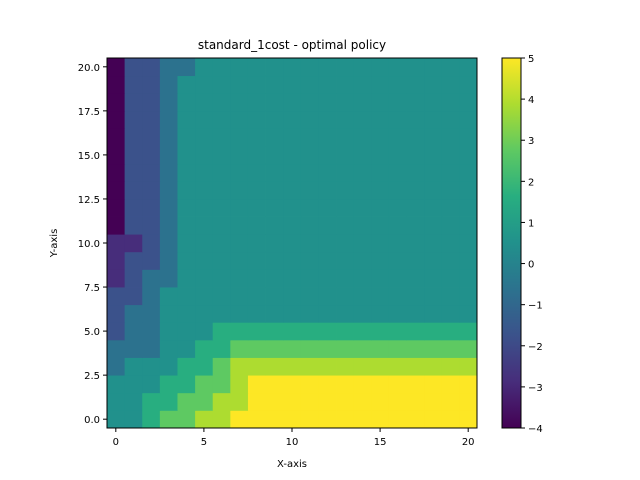 The image size is (640, 480). What do you see at coordinates (292, 45) in the screenshot?
I see `chart-title: standard_1cost - optimal policy` at bounding box center [292, 45].